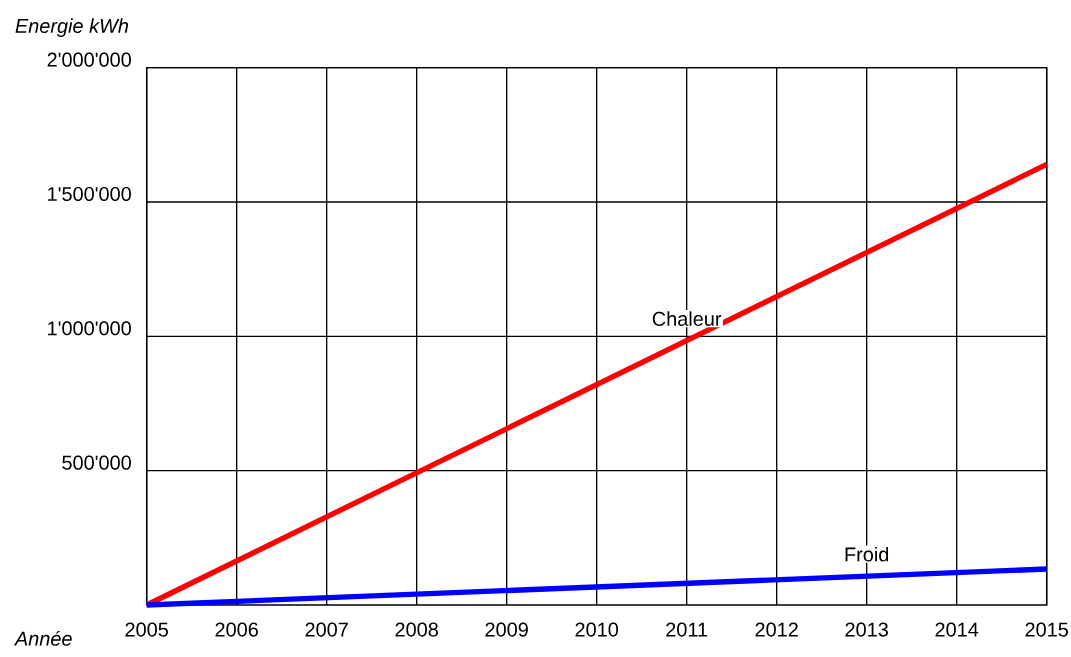  I want to click on x-tick-label: 2006, so click(236, 629).